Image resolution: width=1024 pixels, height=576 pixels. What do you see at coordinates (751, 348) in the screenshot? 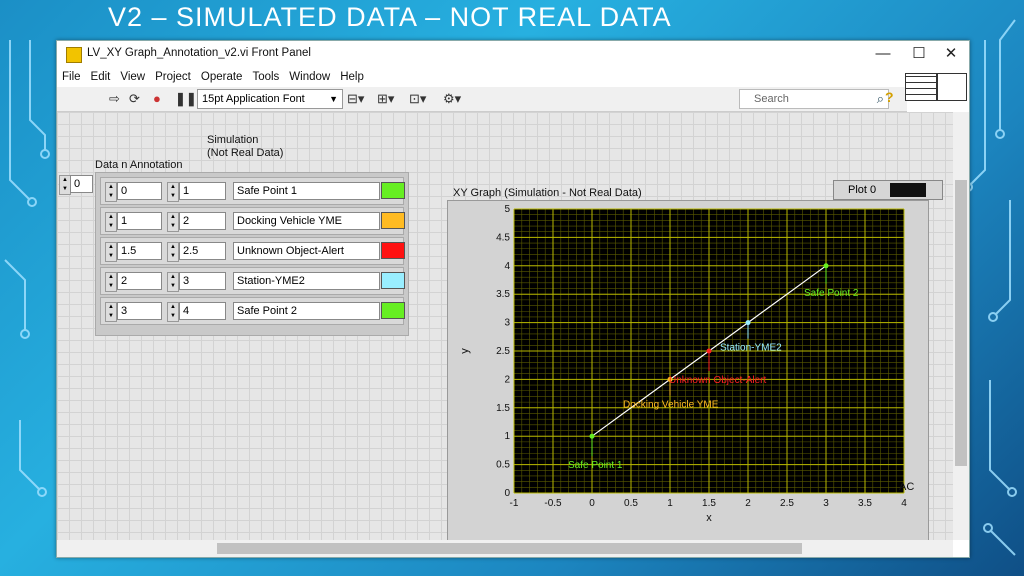
I see `annotation-label: Station-YME2` at bounding box center [751, 348].